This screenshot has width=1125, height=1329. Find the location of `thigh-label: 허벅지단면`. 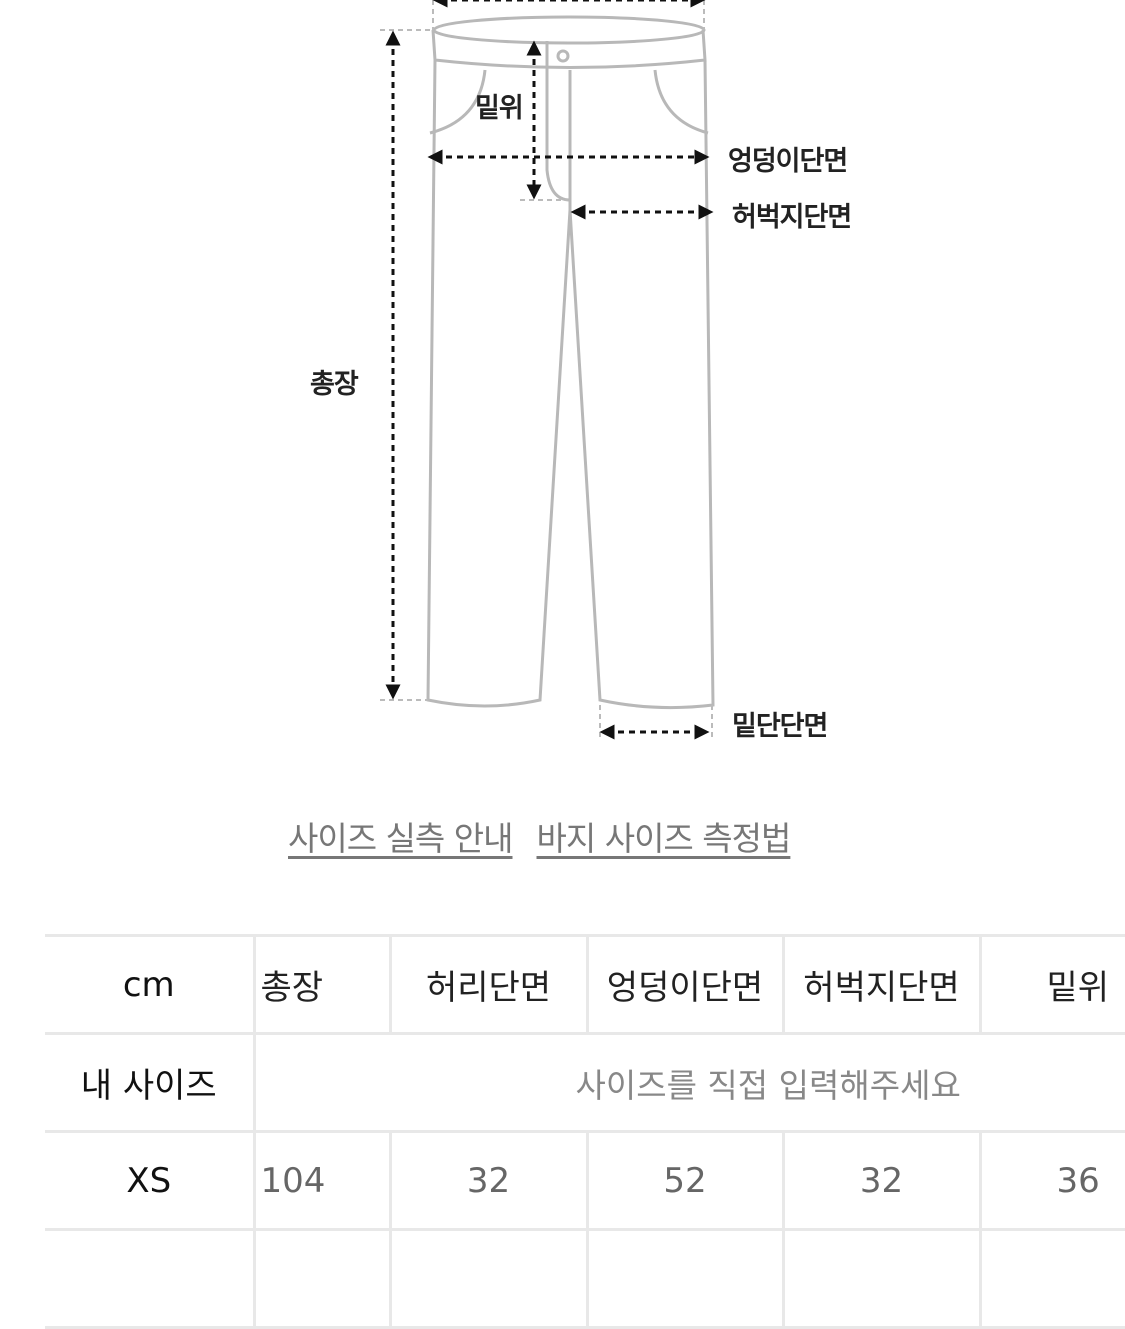

thigh-label: 허벅지단면 is located at coordinates (792, 217).